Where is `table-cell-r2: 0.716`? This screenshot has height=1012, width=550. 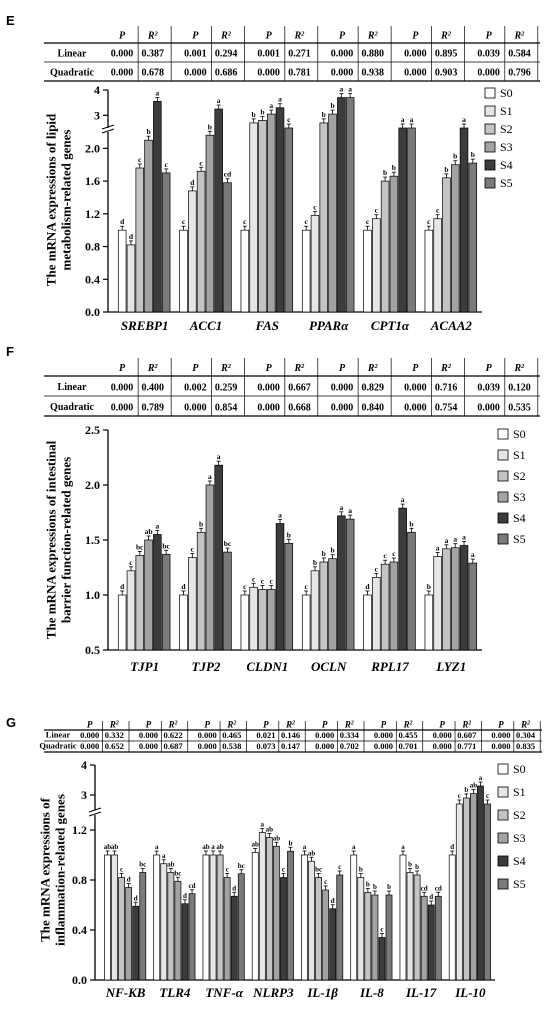
table-cell-r2: 0.716 is located at coordinates (446, 387).